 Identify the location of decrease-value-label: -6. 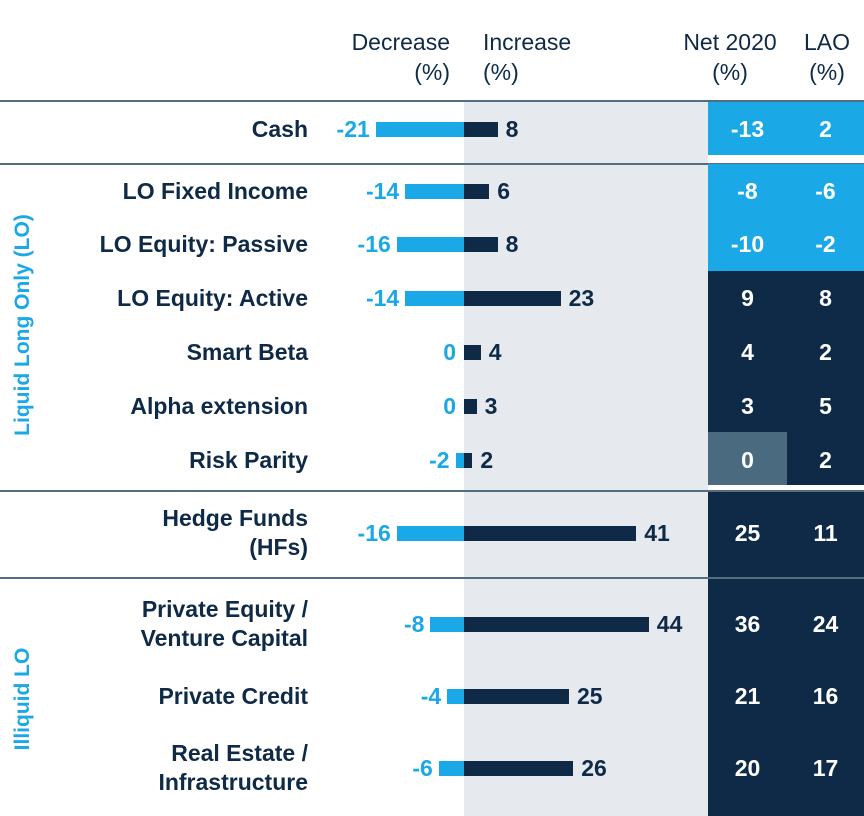
(422, 768).